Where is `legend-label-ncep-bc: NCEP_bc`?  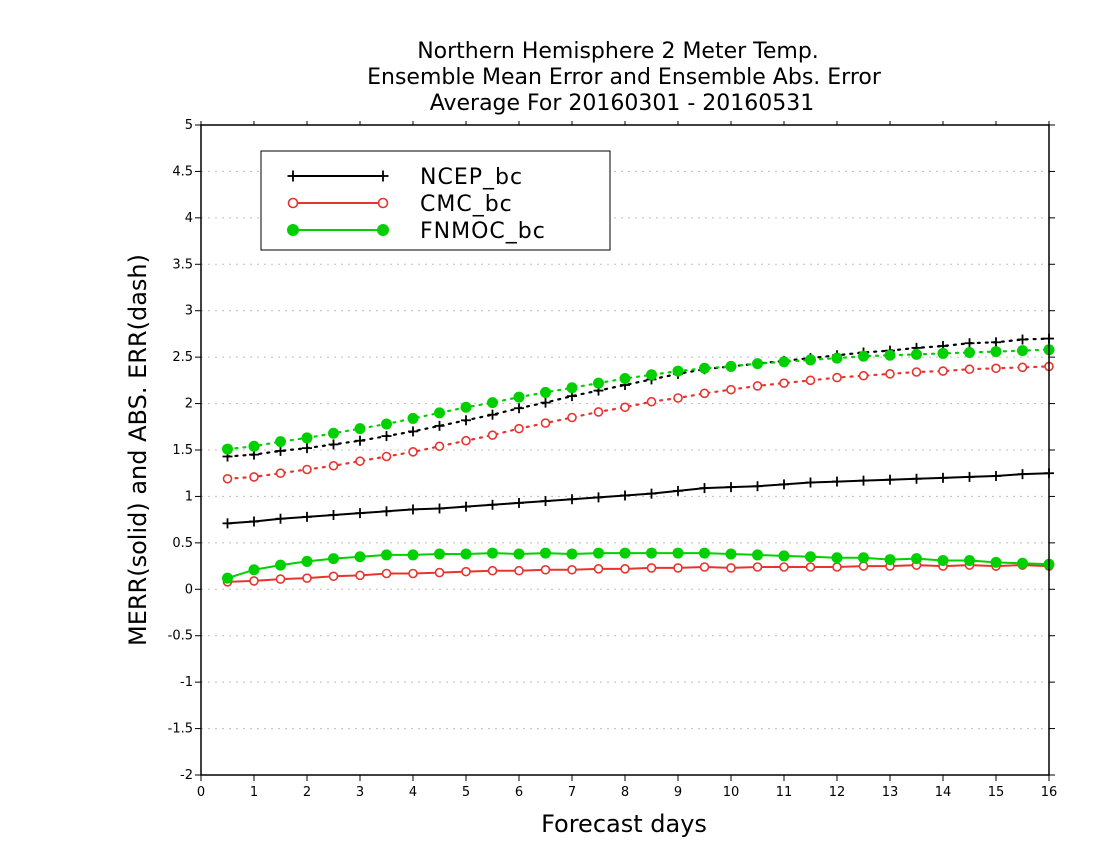 legend-label-ncep-bc: NCEP_bc is located at coordinates (471, 177).